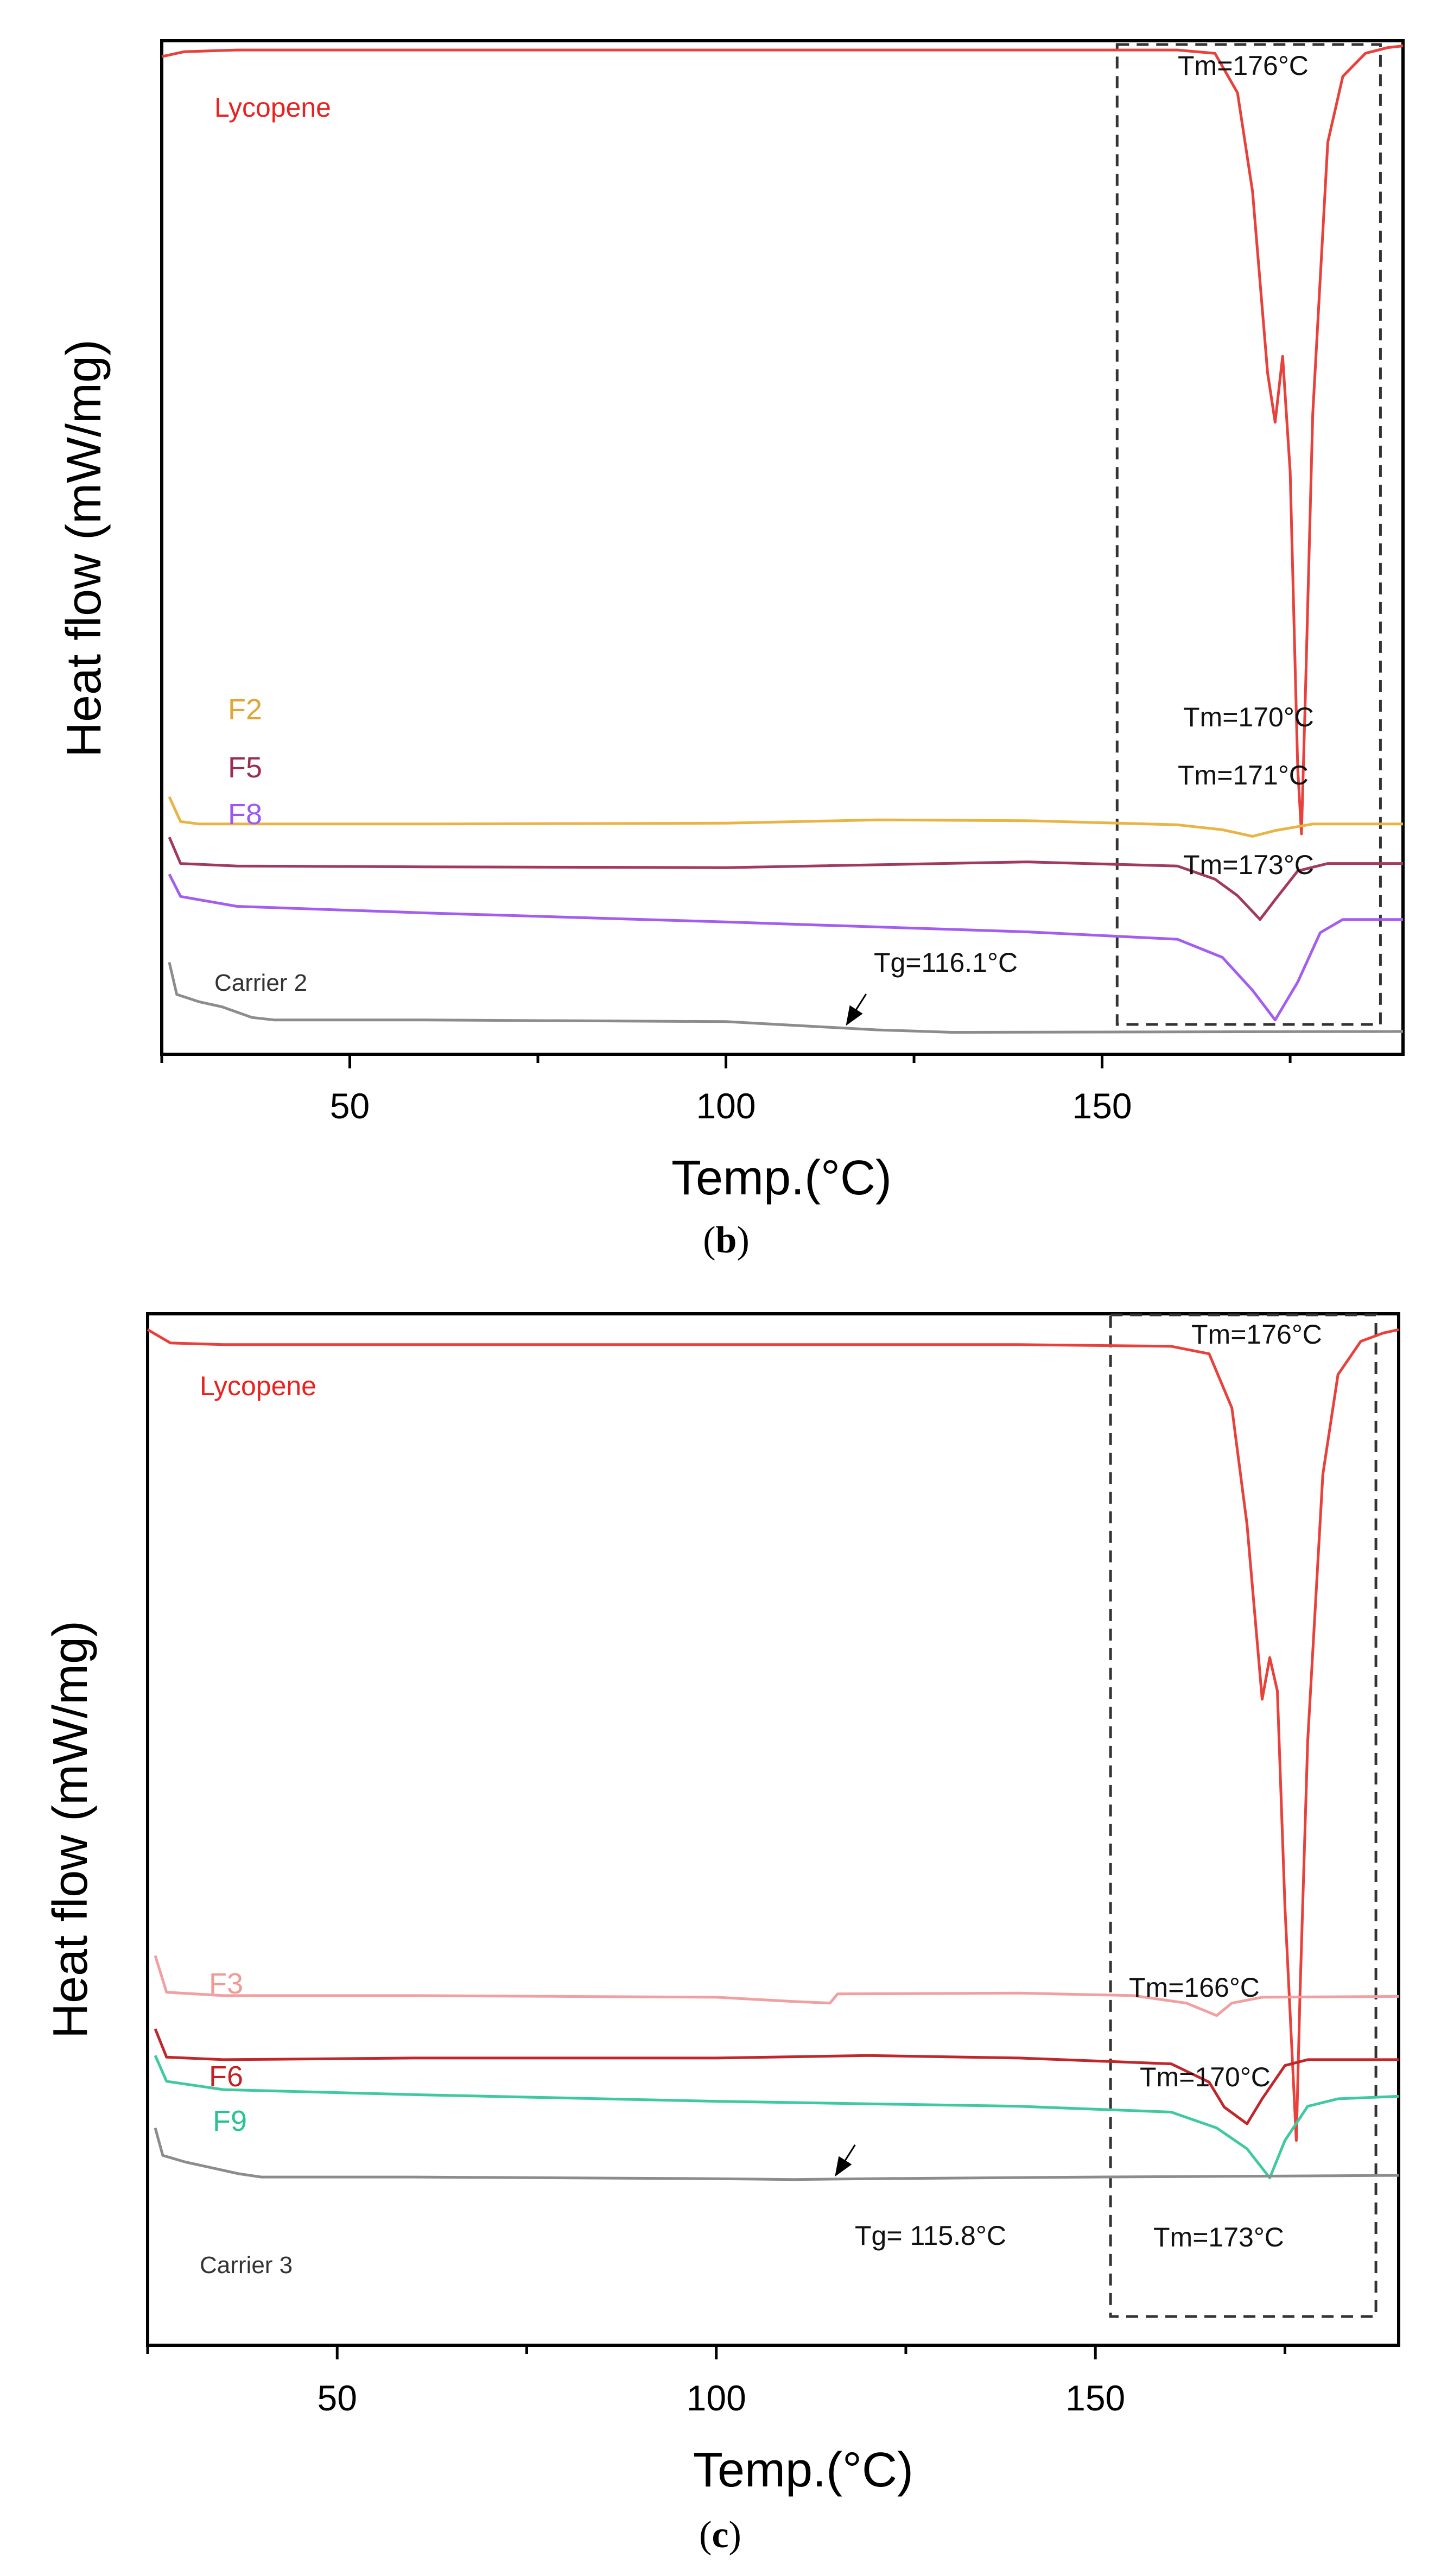 Image resolution: width=1441 pixels, height=2576 pixels. I want to click on series-label-f9: F9, so click(230, 2121).